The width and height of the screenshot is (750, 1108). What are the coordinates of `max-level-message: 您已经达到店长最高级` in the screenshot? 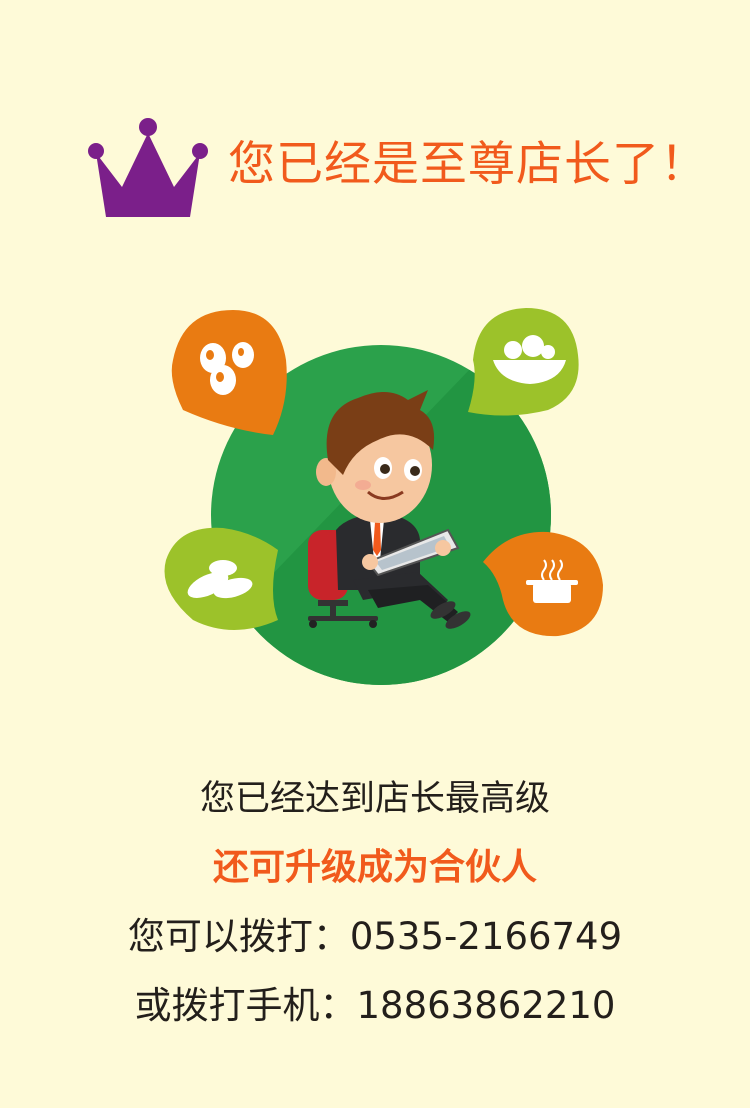 It's located at (374, 799).